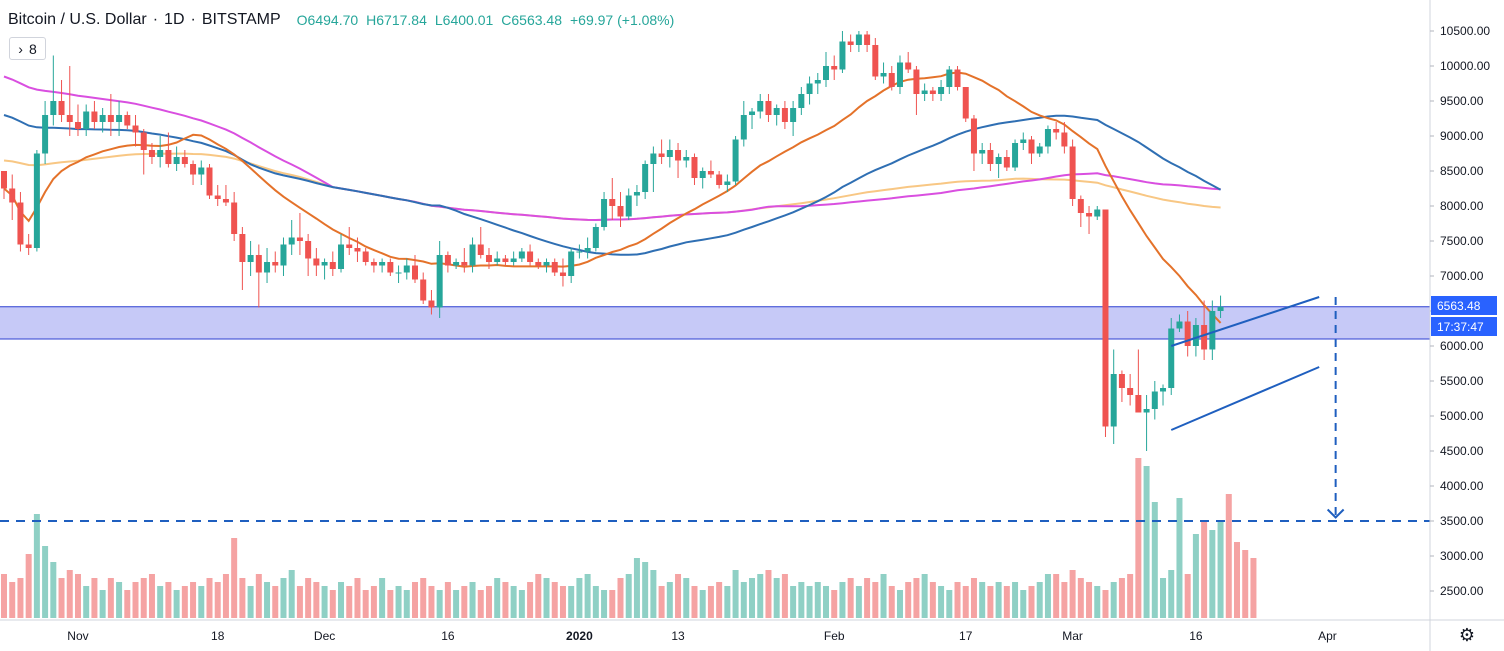 The height and width of the screenshot is (651, 1504). What do you see at coordinates (1196, 636) in the screenshot?
I see `x-tick-label: 16` at bounding box center [1196, 636].